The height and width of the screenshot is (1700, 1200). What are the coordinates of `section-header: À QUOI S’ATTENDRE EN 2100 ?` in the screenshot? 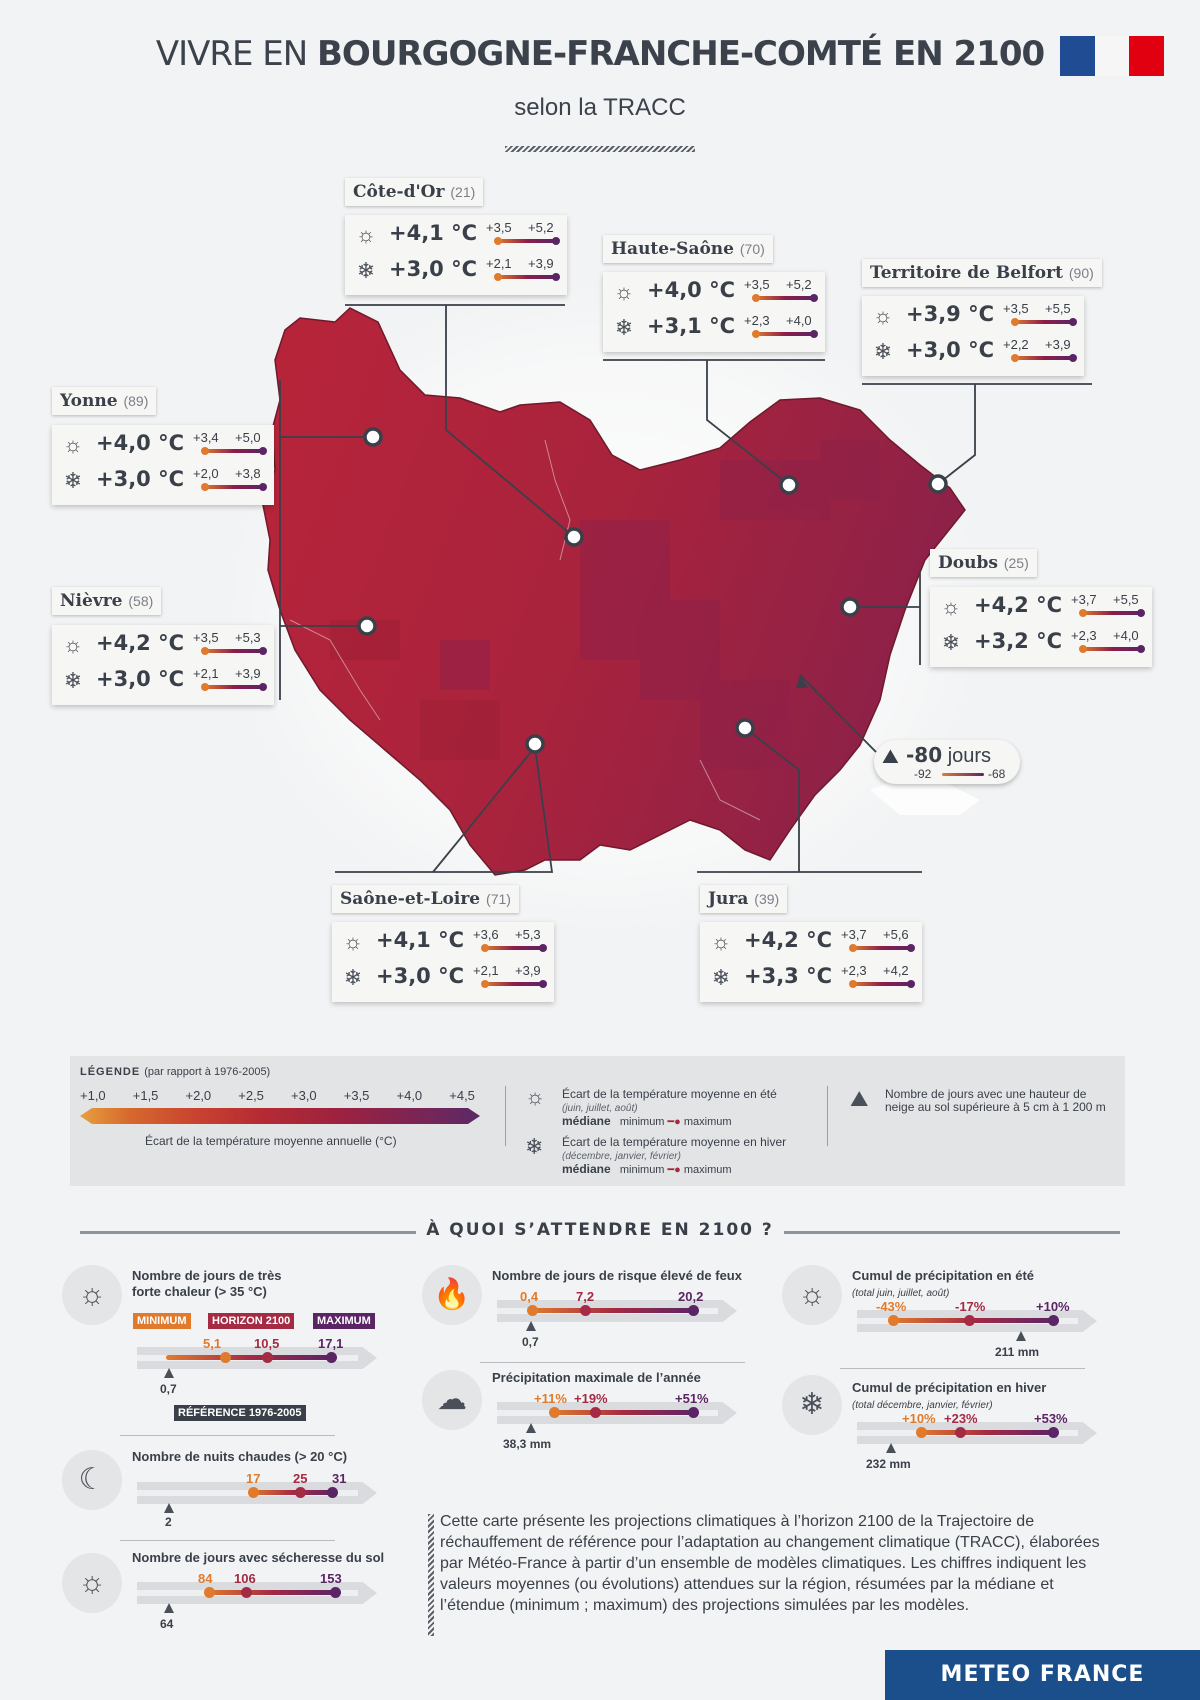 It's located at (600, 1232).